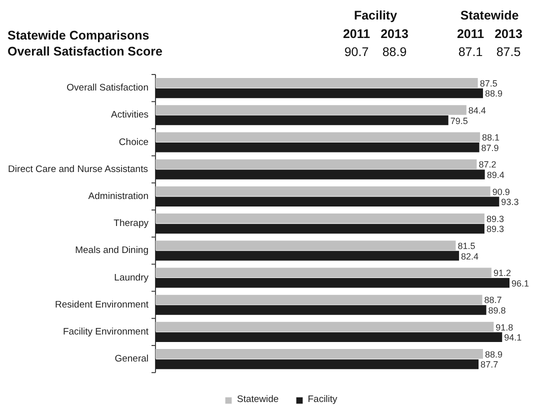 The image size is (537, 413). Describe the element at coordinates (497, 311) in the screenshot. I see `data-label: 89.8` at that location.